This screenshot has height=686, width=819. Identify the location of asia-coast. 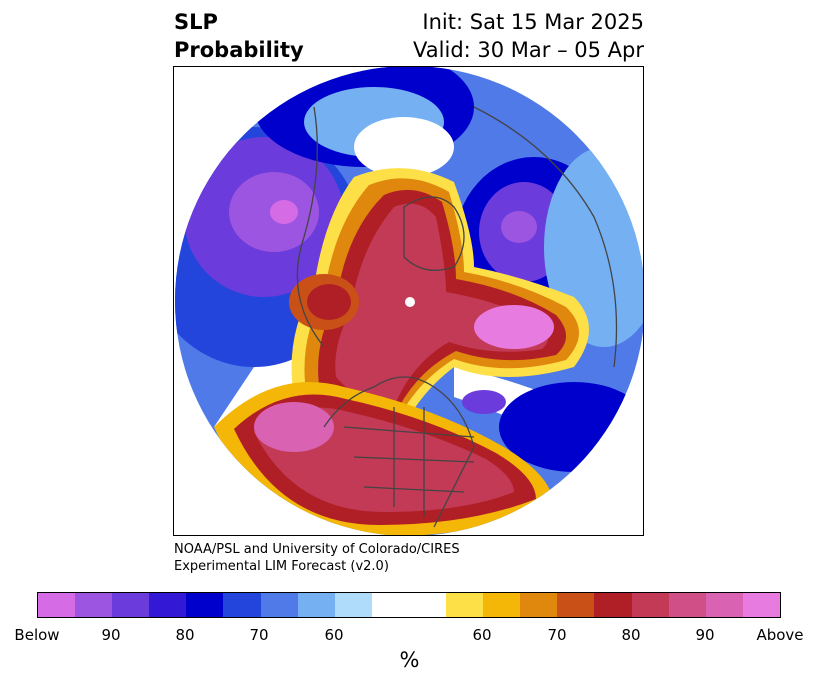
(310, 227).